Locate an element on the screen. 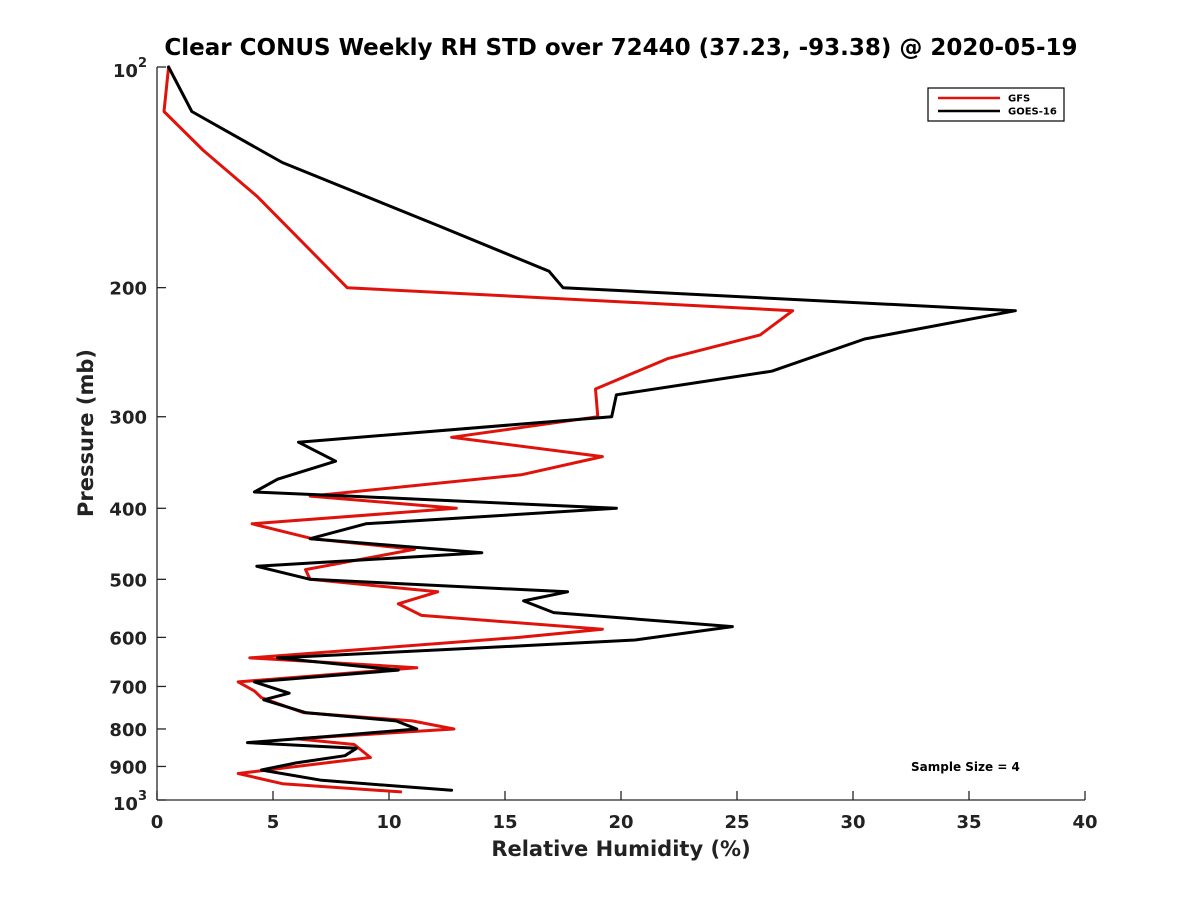 Image resolution: width=1200 pixels, height=900 pixels. y-axis-label: Pressure (mb) is located at coordinates (86, 433).